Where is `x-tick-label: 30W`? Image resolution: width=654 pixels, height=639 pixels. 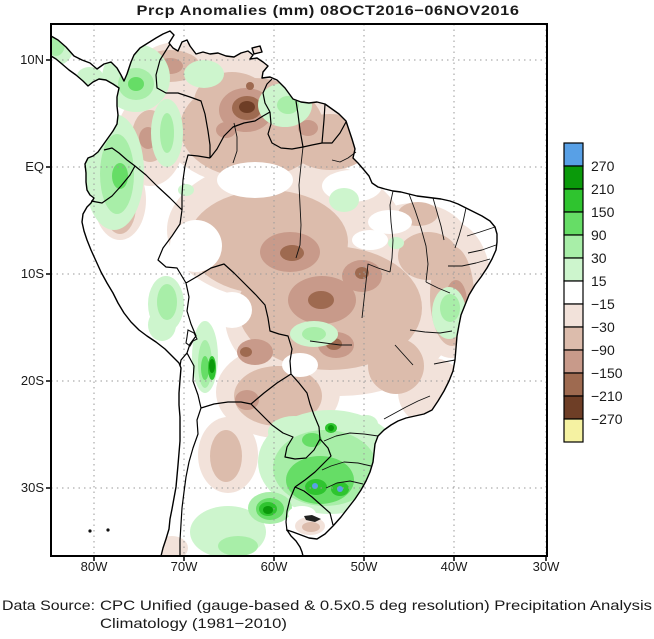 x-tick-label: 30W is located at coordinates (546, 566).